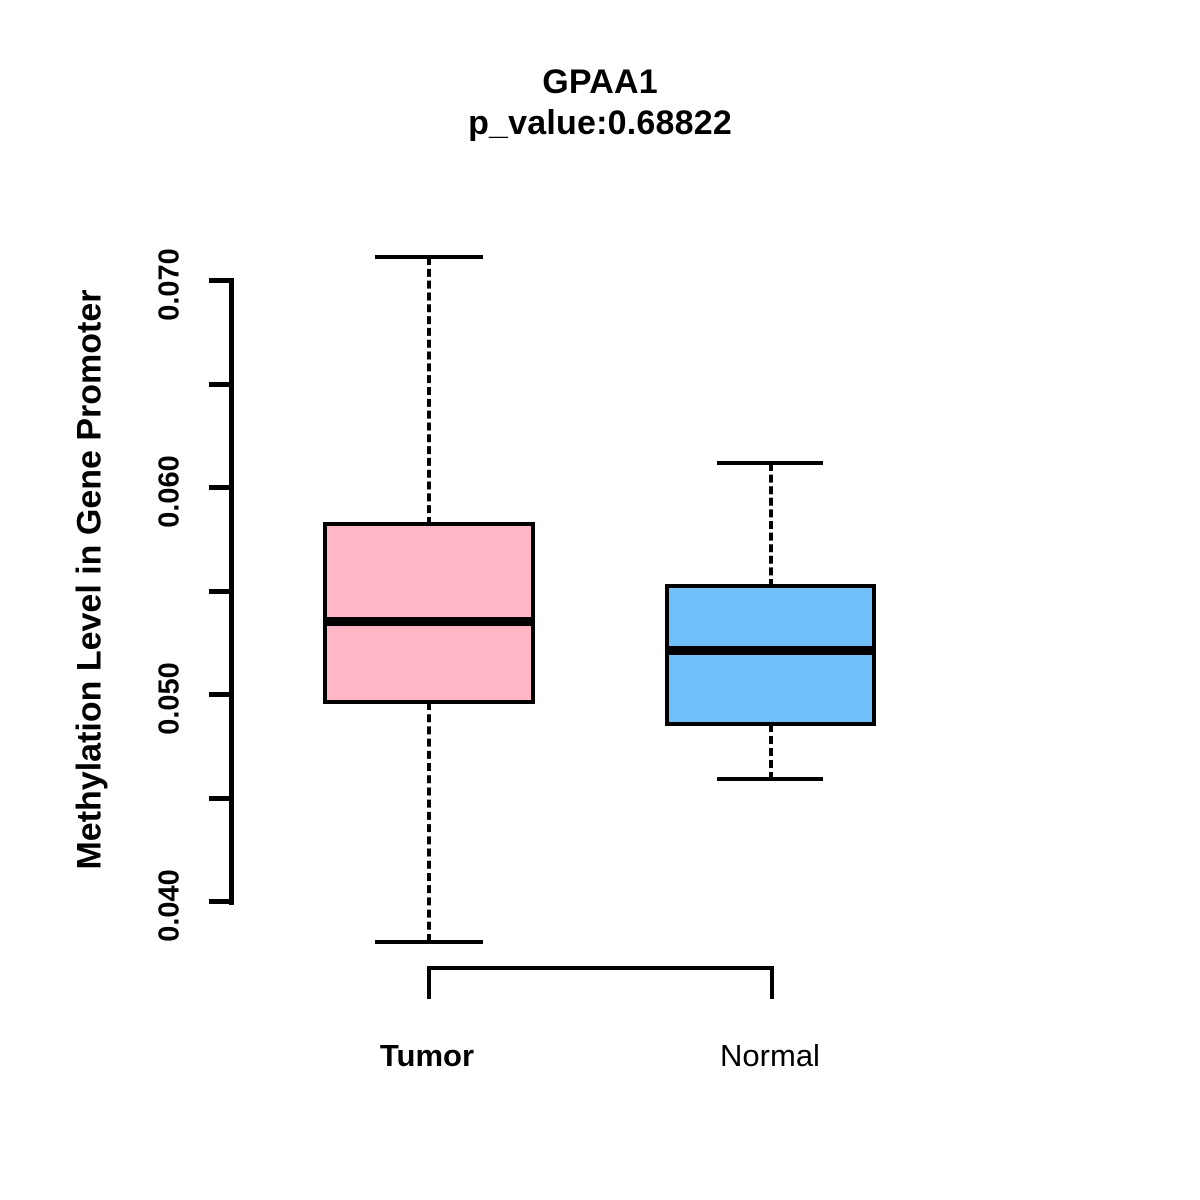 Image resolution: width=1200 pixels, height=1200 pixels. Describe the element at coordinates (770, 1055) in the screenshot. I see `x-axis-label-normal: Normal` at that location.